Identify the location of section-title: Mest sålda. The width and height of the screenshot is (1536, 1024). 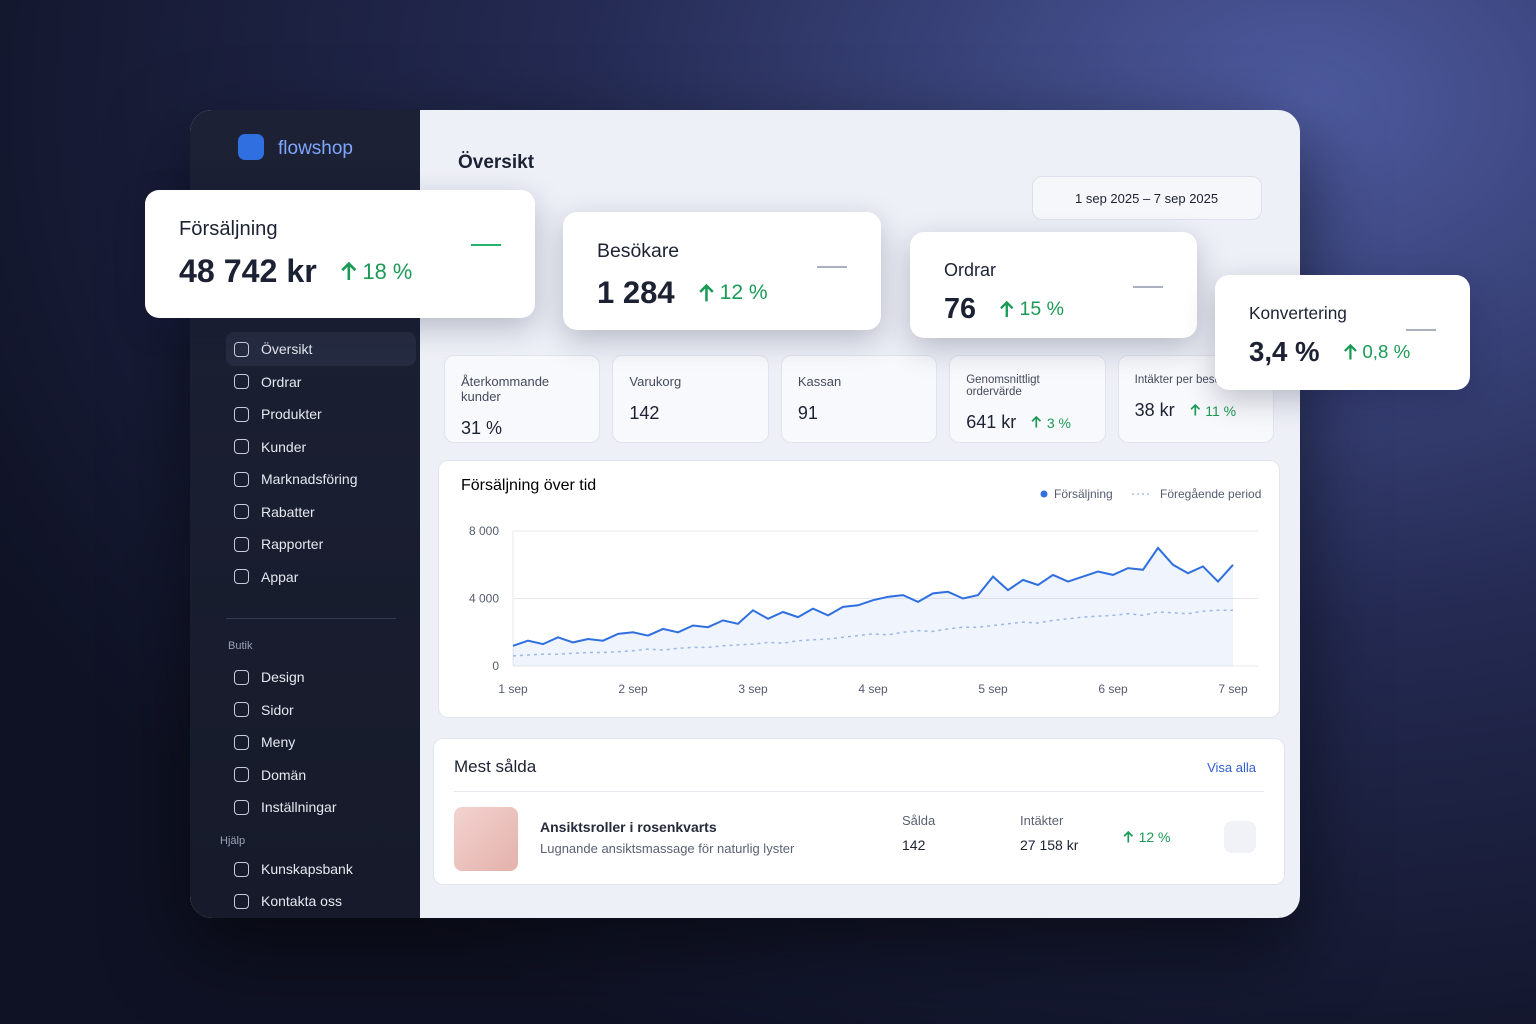
(495, 766).